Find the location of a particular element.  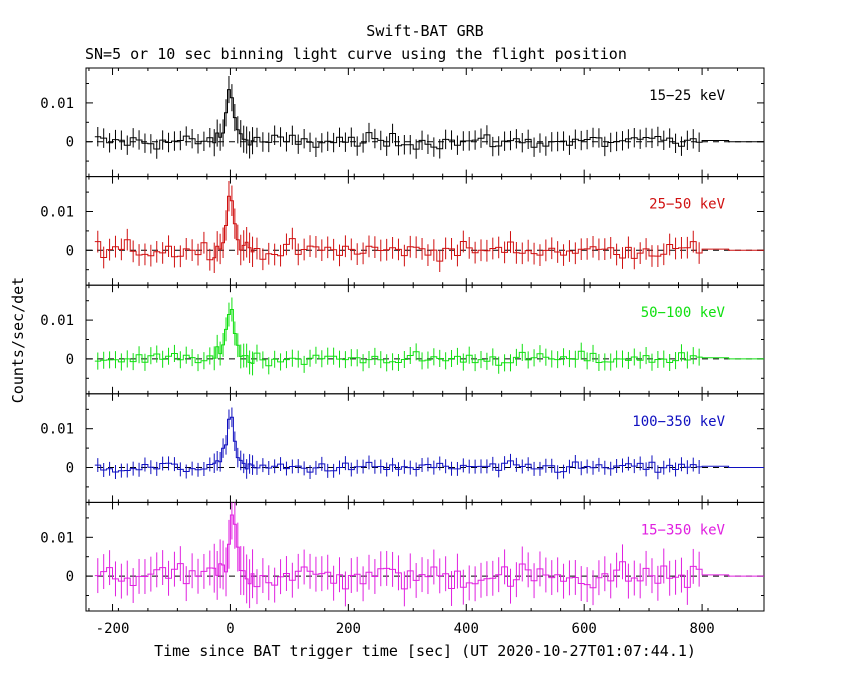

panel-50-100-kev: 0 0.01 50−100 keV is located at coordinates (402, 339).